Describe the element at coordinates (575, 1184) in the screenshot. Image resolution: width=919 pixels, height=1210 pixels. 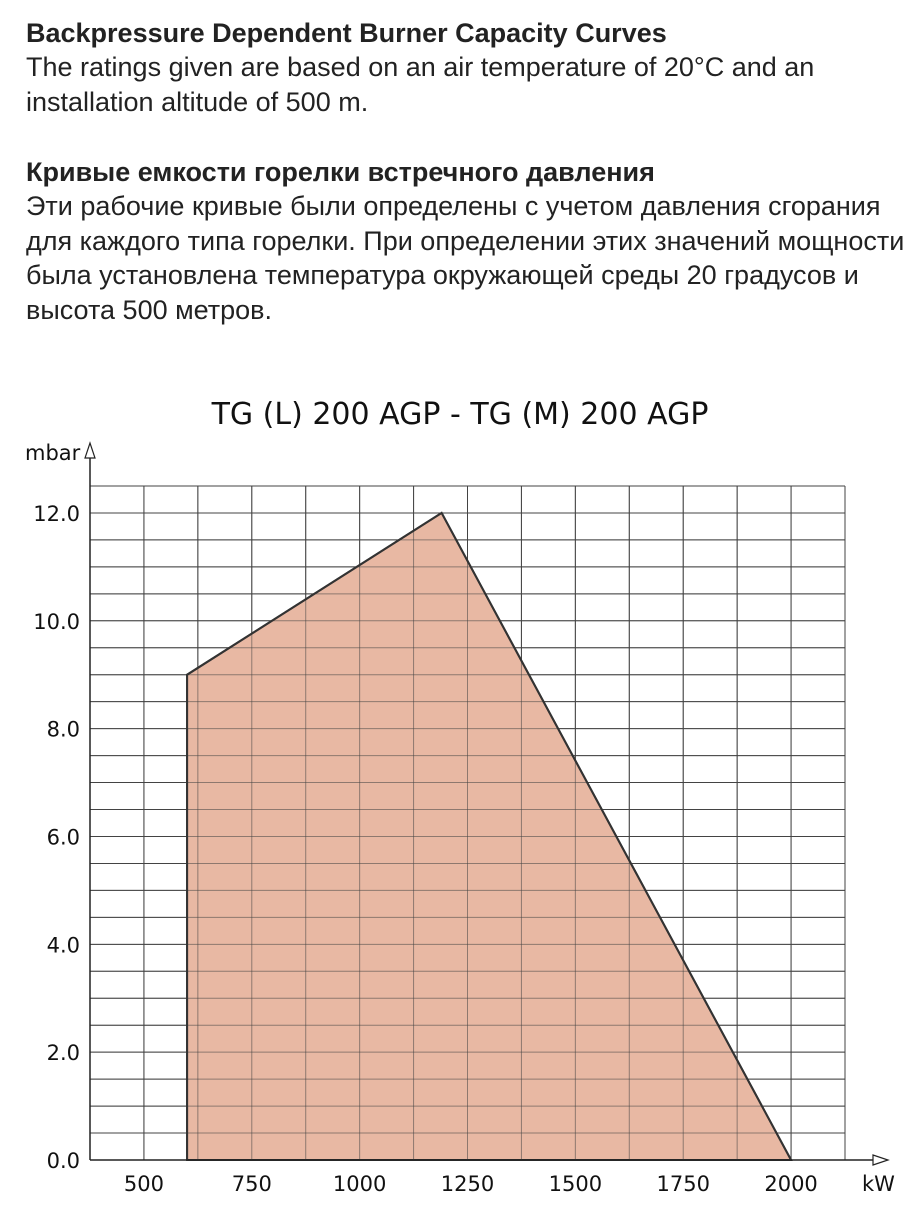
I see `x-tick-label: 1500` at that location.